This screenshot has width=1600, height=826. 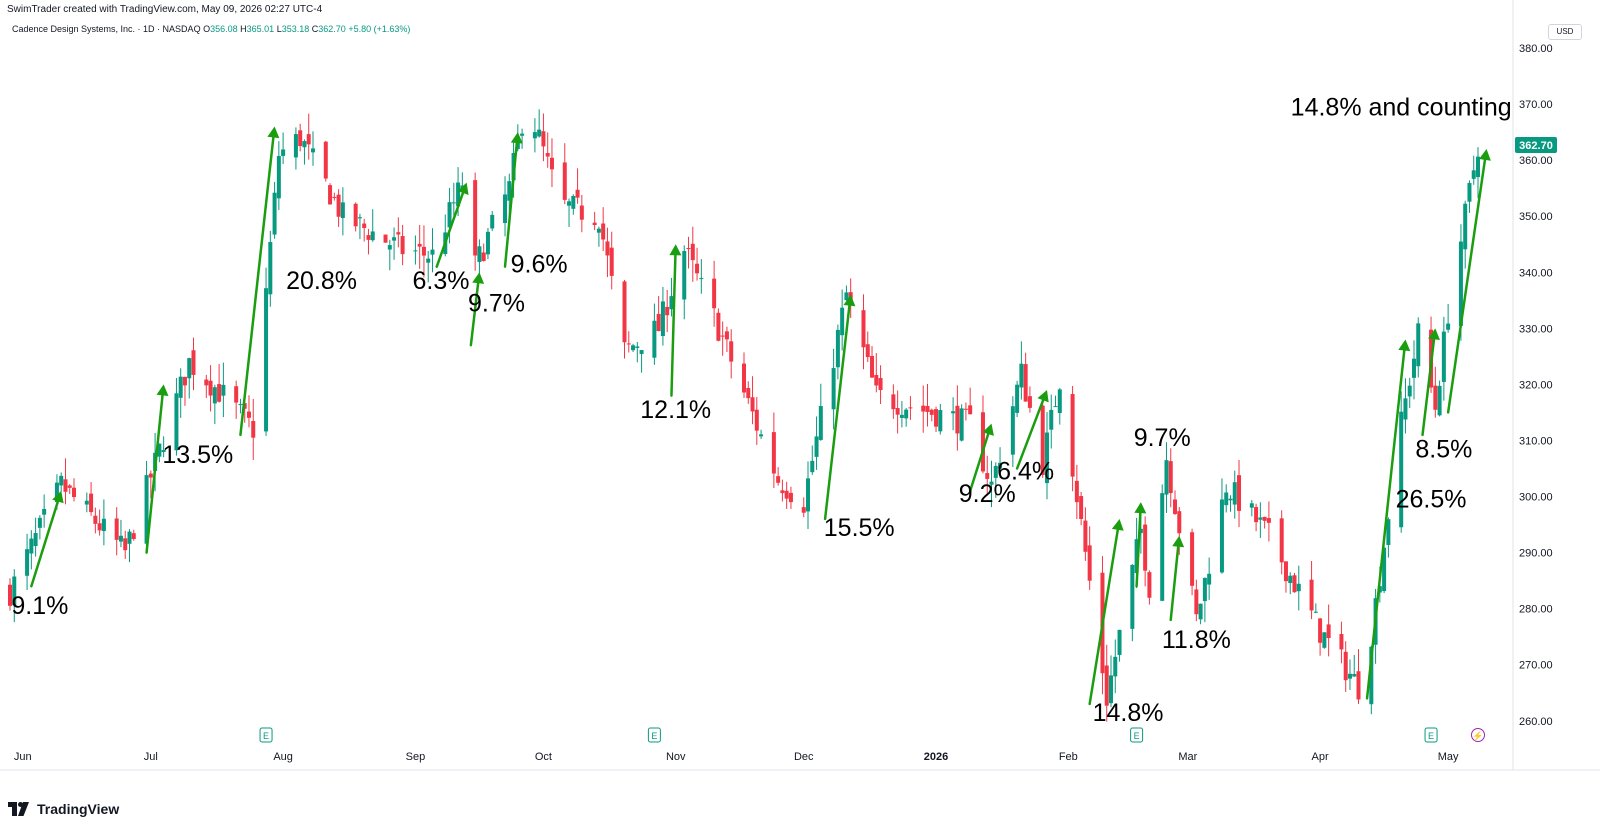 I want to click on time-axis: Jun Jul Aug Sep Oct Nov Dec 2026 Feb Mar Apr May, so click(x=736, y=757).